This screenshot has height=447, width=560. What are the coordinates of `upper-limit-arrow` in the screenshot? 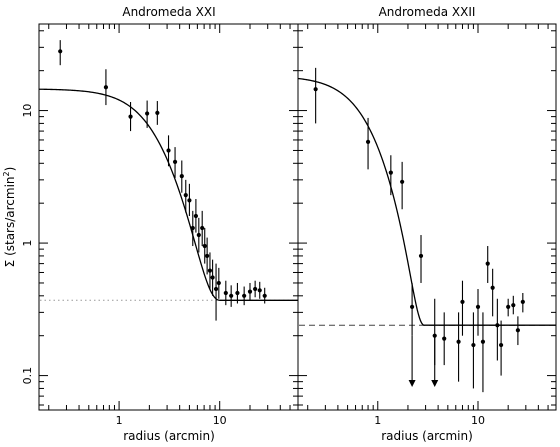 It's located at (435, 361).